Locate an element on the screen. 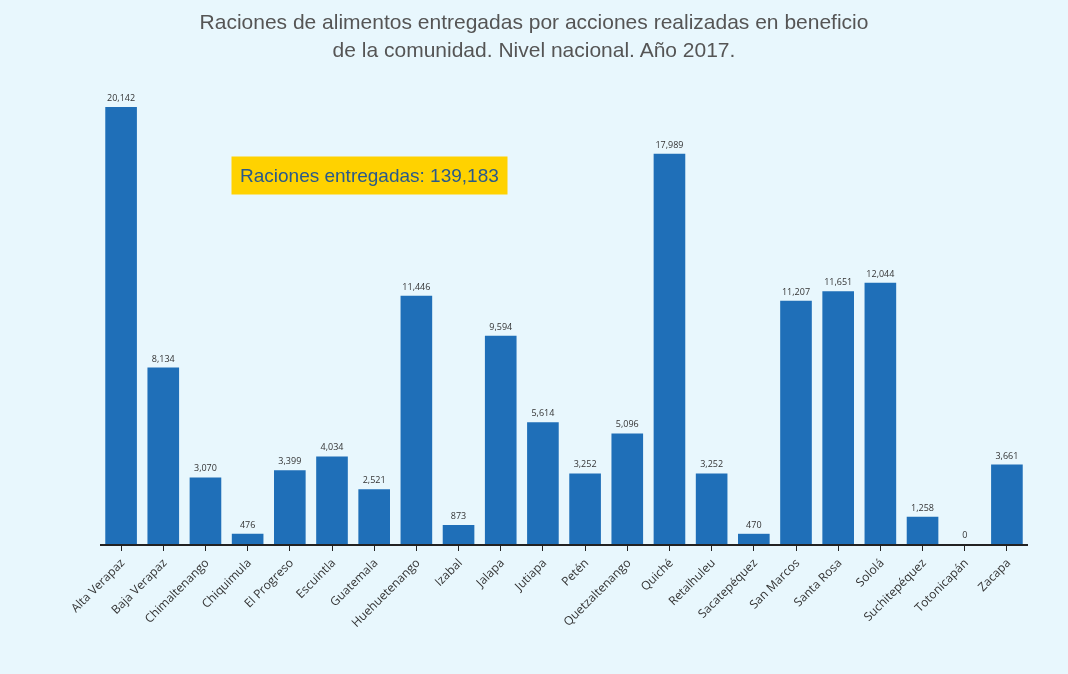 The height and width of the screenshot is (674, 1068). data-label: 17,989 is located at coordinates (669, 144).